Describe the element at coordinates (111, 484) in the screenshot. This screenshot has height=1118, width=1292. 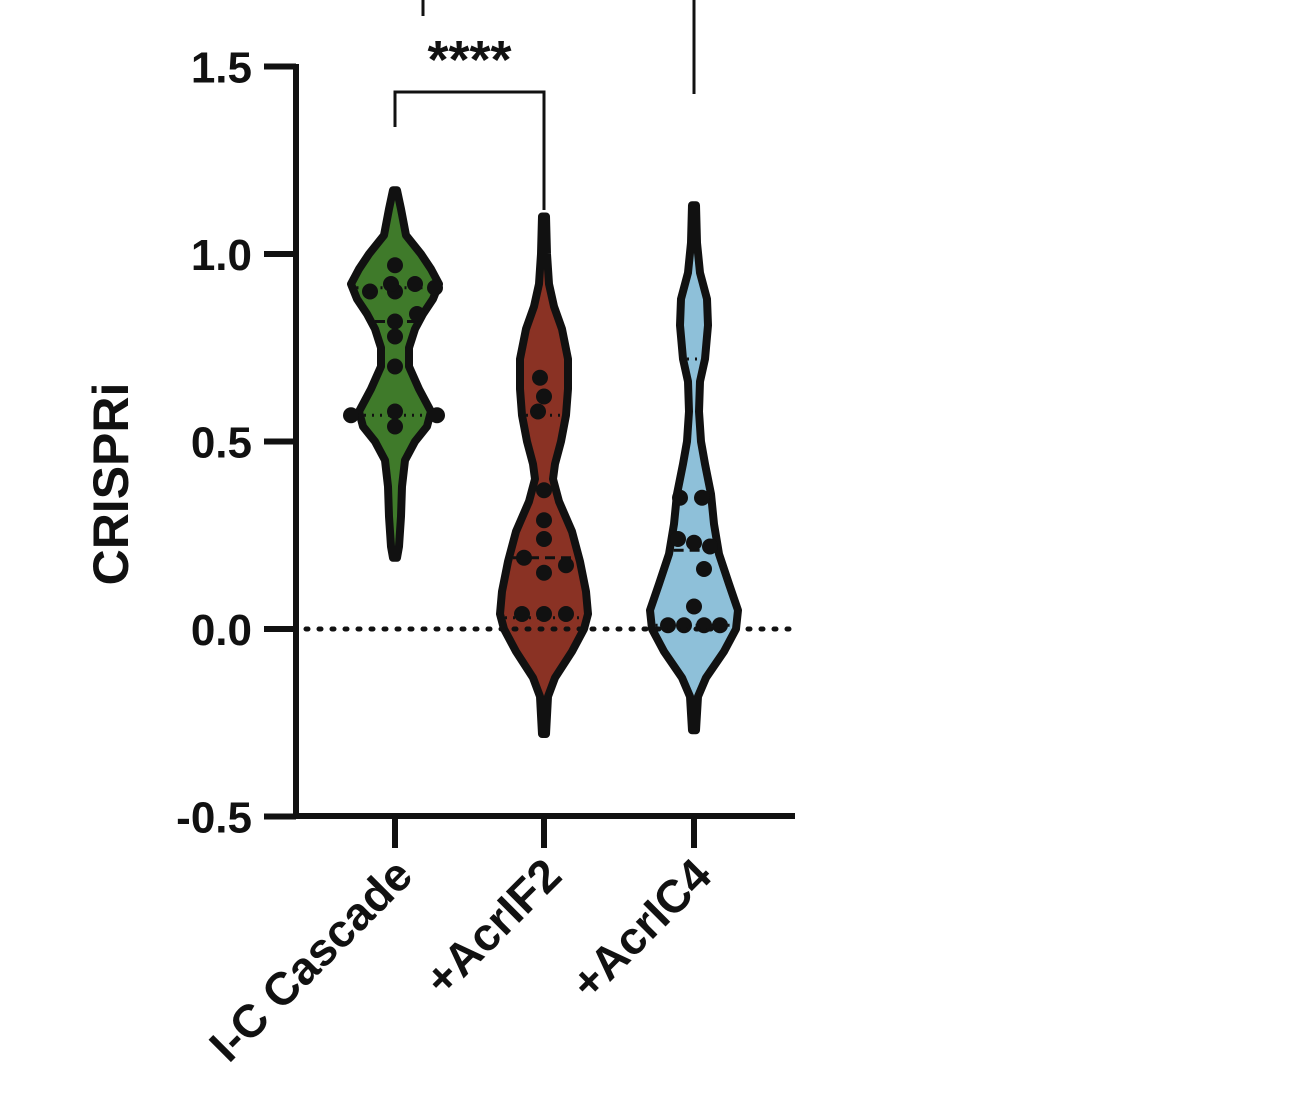
I see `y-axis-title: CRISPRi` at that location.